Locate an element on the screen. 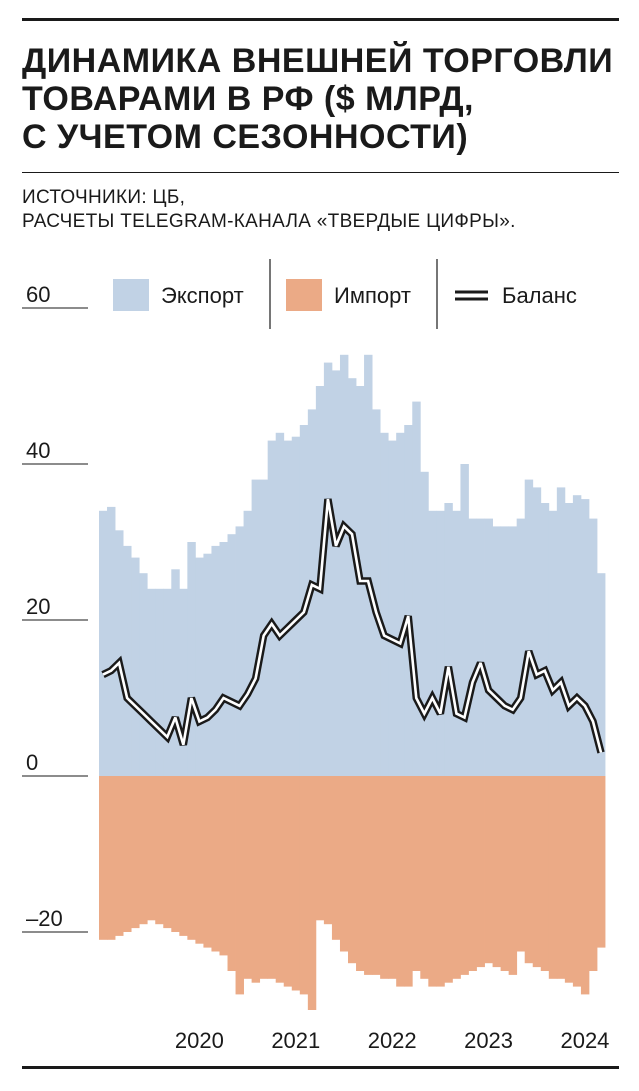 Image resolution: width=639 pixels, height=1091 pixels. x-tick-label: 2022 is located at coordinates (392, 1040).